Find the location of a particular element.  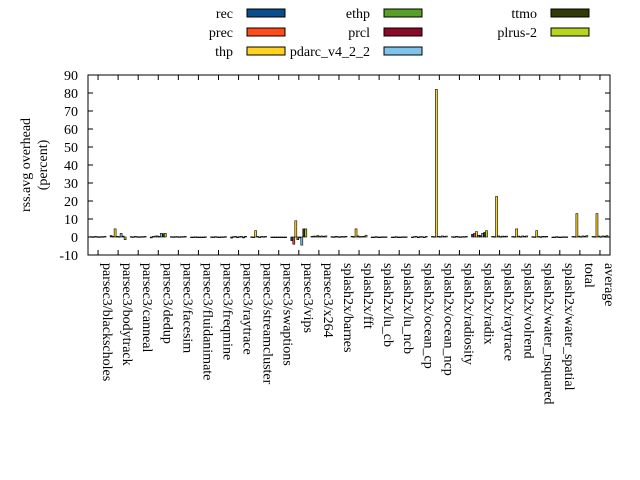

x-tick-label: splash2x/water_nsquared is located at coordinates (548, 334).